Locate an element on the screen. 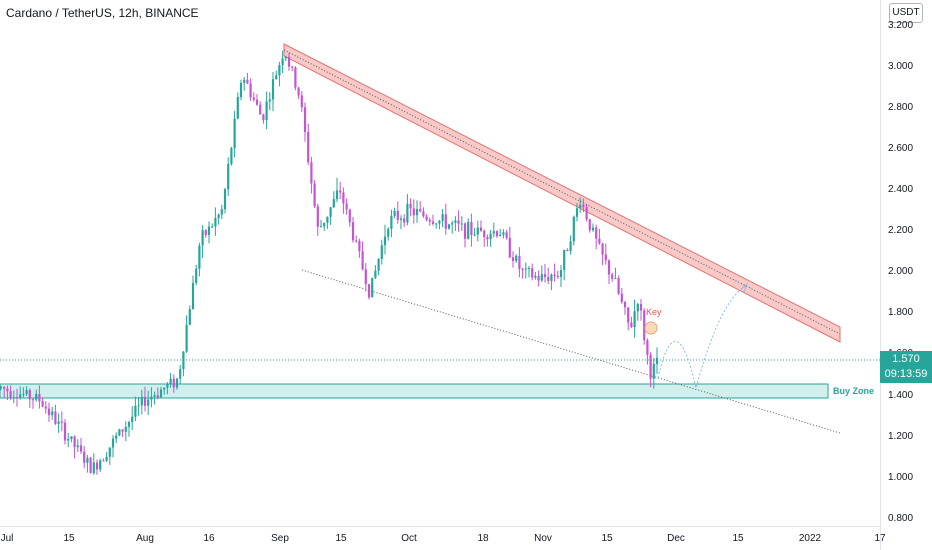 The width and height of the screenshot is (932, 550). price-axis-label: 3.000 is located at coordinates (901, 66).